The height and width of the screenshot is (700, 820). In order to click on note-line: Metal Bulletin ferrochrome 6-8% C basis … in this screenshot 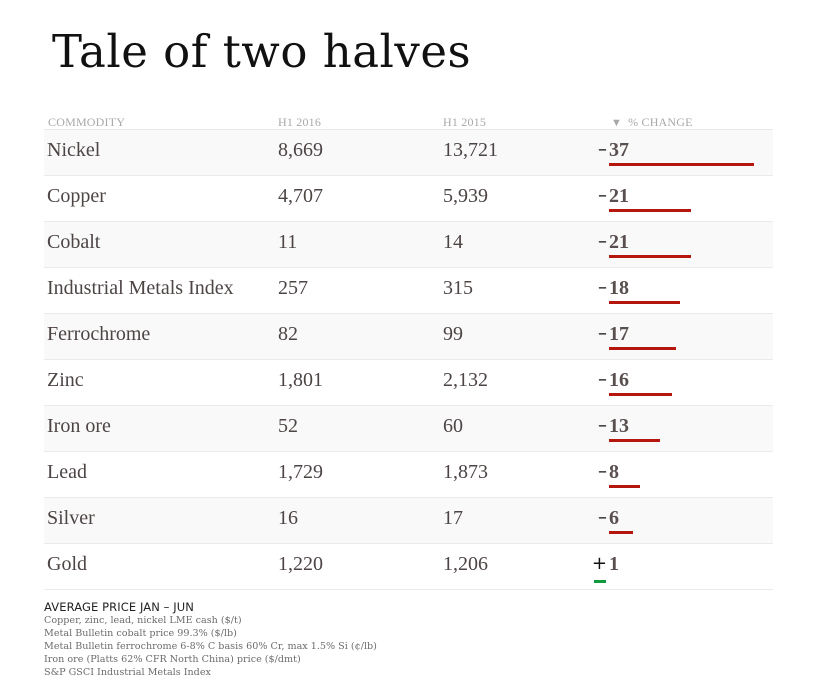, I will do `click(210, 646)`.